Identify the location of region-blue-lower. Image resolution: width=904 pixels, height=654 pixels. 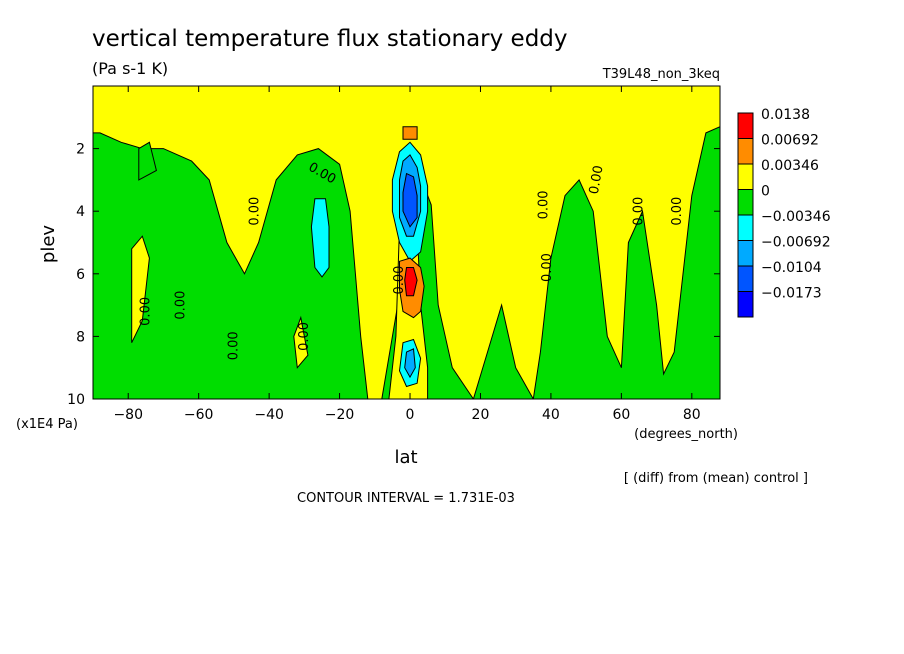
(410, 363).